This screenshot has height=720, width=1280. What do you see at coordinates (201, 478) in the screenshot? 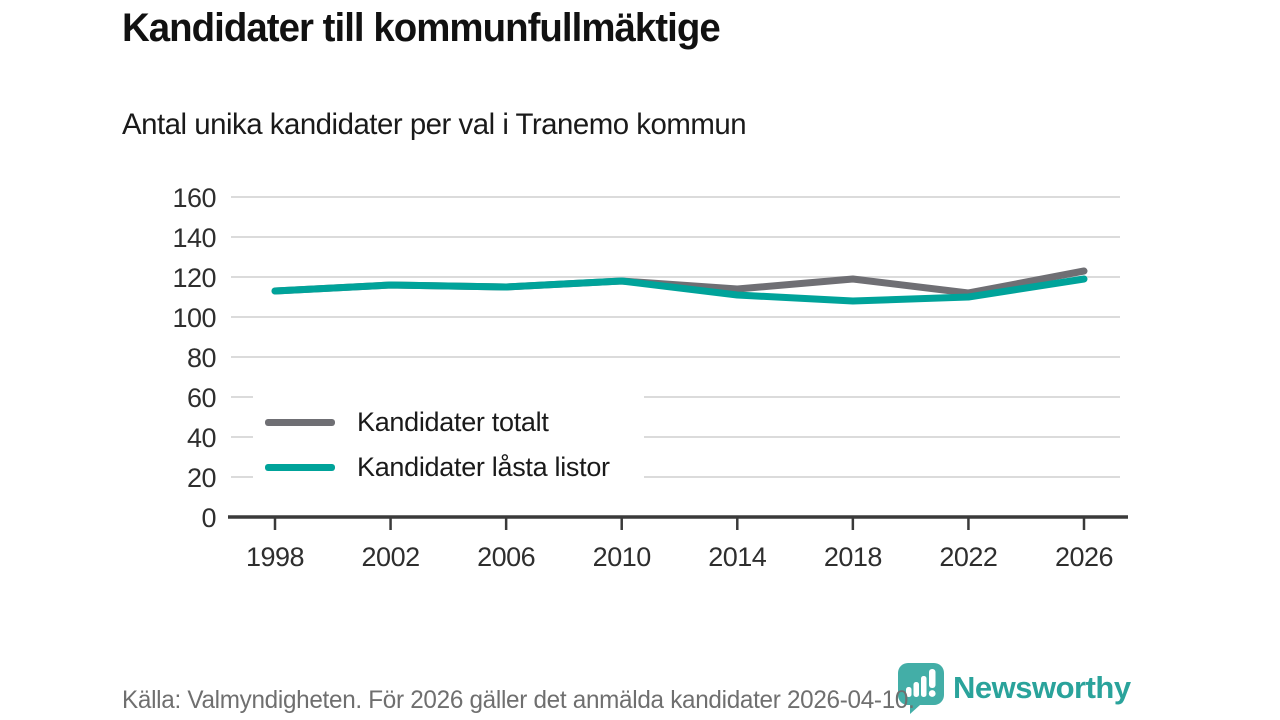
I see `y-tick-label: 20` at bounding box center [201, 478].